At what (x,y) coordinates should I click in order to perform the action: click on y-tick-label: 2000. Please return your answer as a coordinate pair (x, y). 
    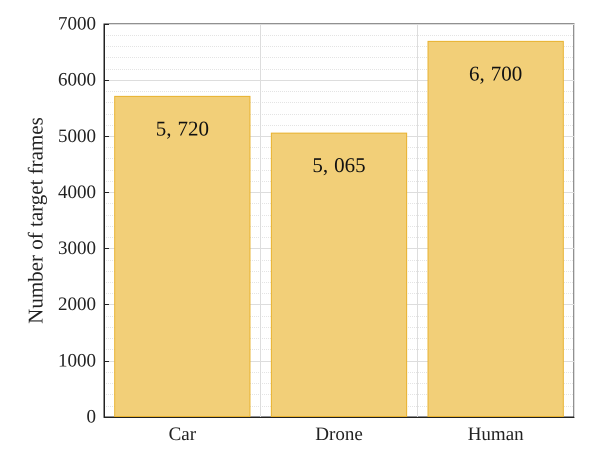
    Looking at the image, I should click on (77, 305).